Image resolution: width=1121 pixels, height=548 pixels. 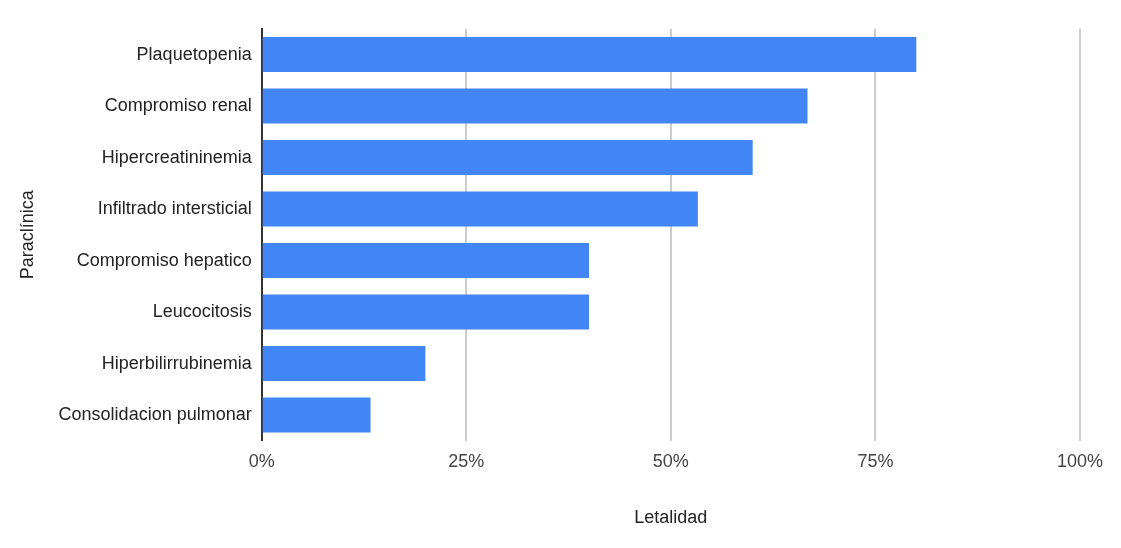 What do you see at coordinates (670, 460) in the screenshot?
I see `x-tick-label: 50%` at bounding box center [670, 460].